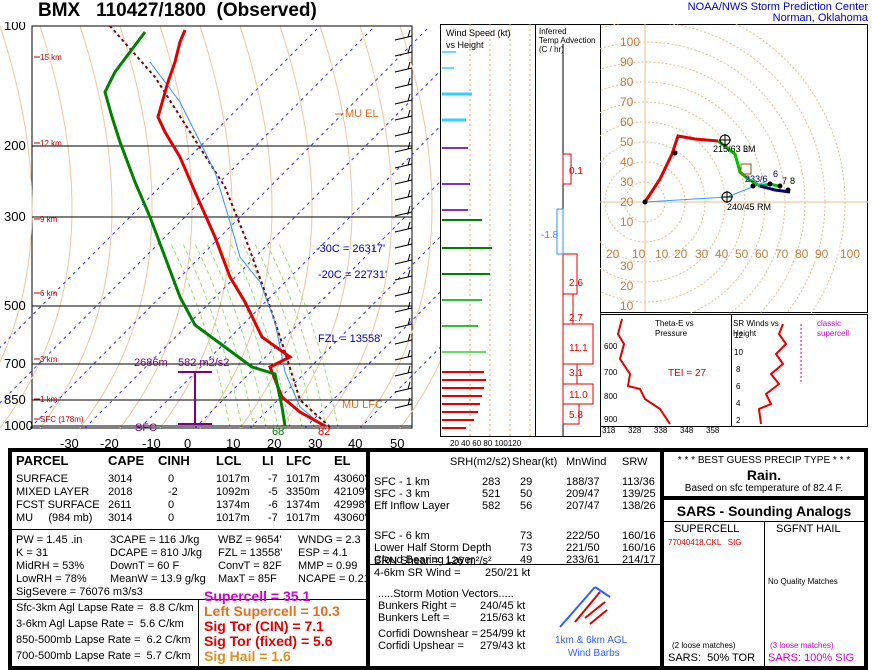 This screenshot has width=872, height=670. I want to click on dewpoint-trace, so click(195, 229).